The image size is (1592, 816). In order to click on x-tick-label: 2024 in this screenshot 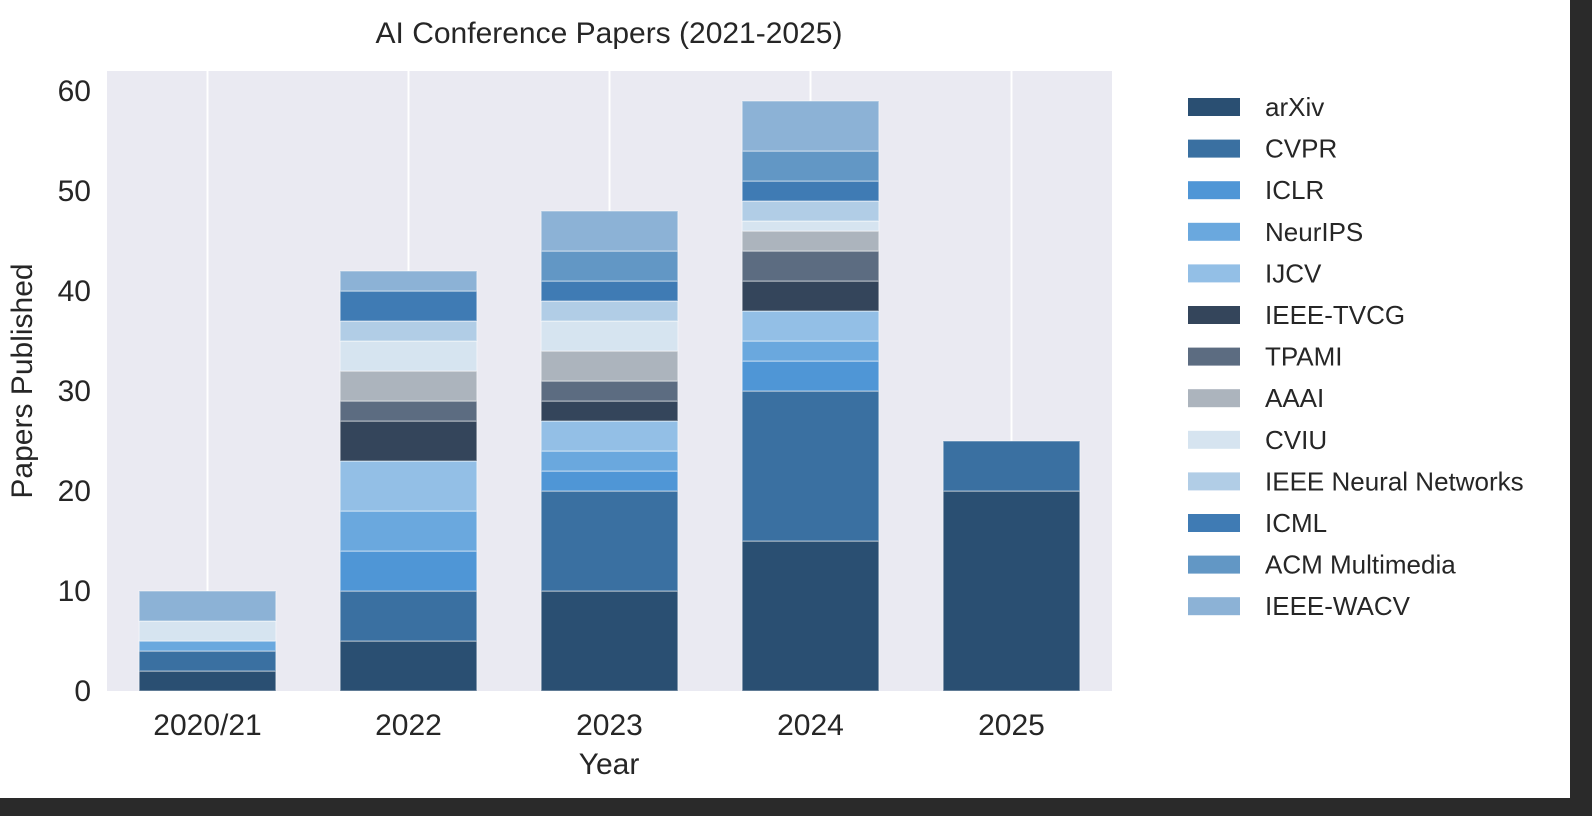, I will do `click(810, 725)`.